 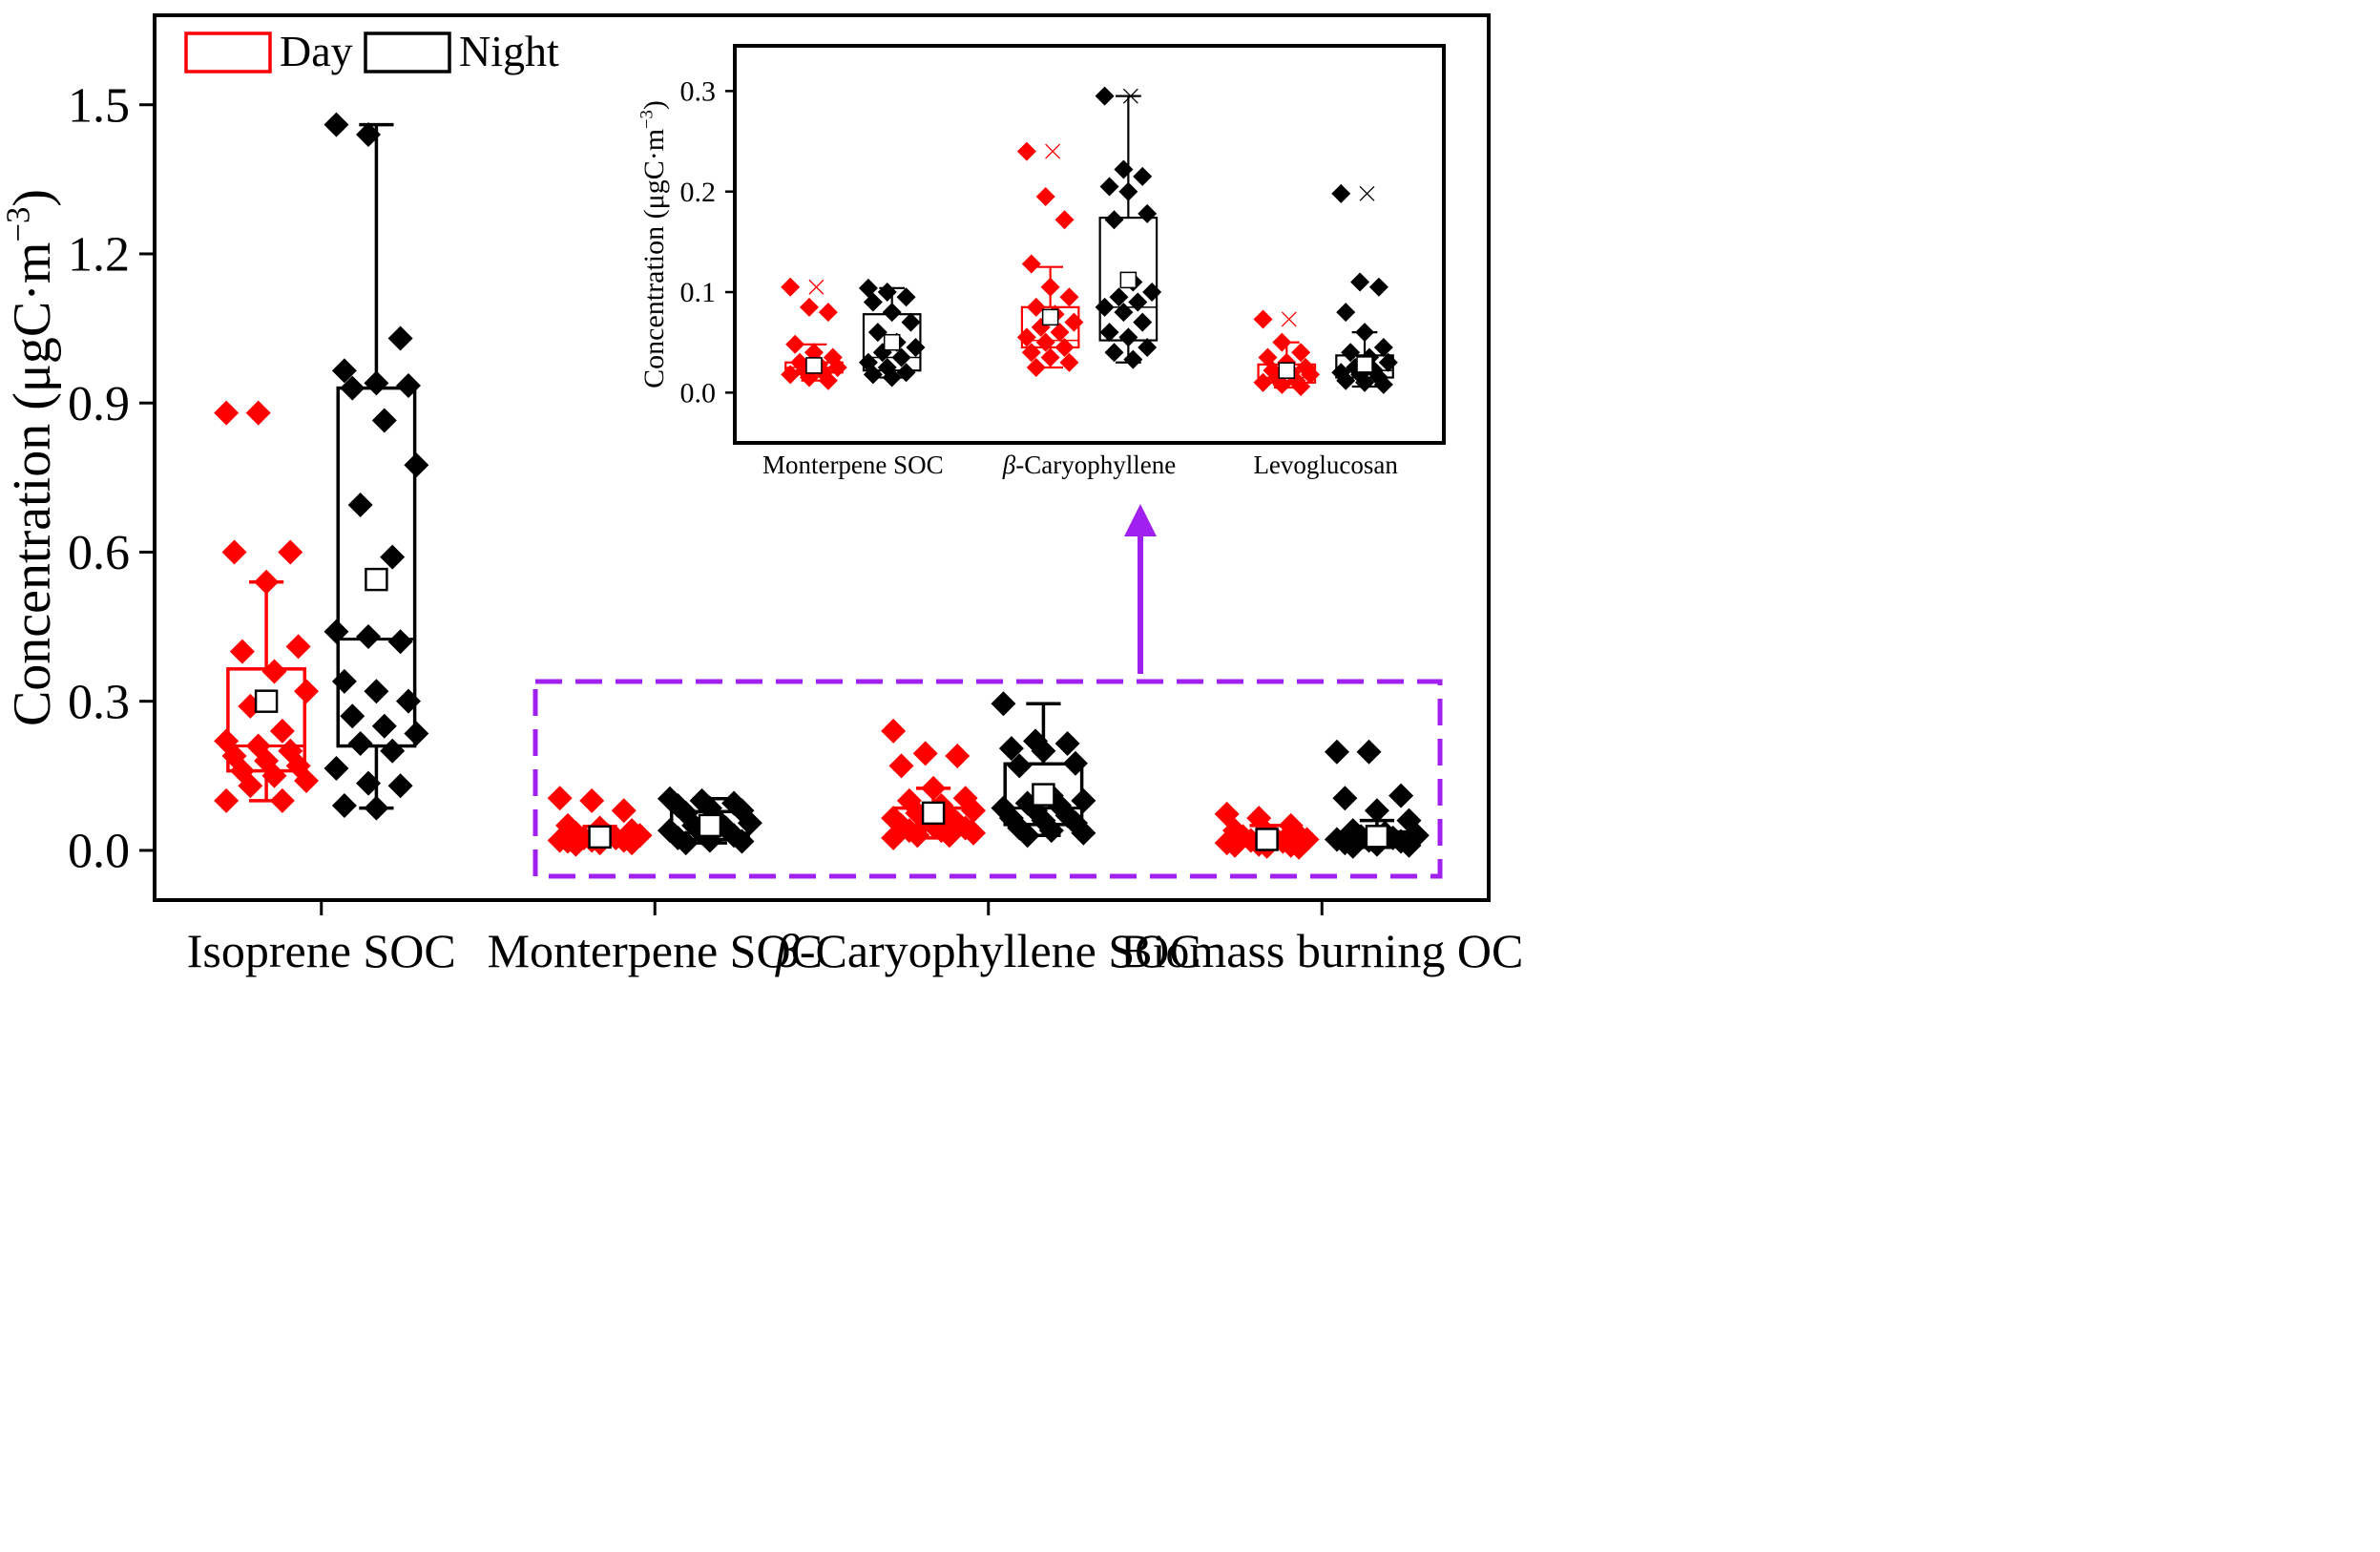 I want to click on inset-category-label-text: -Caryophyllene, so click(x=1095, y=465).